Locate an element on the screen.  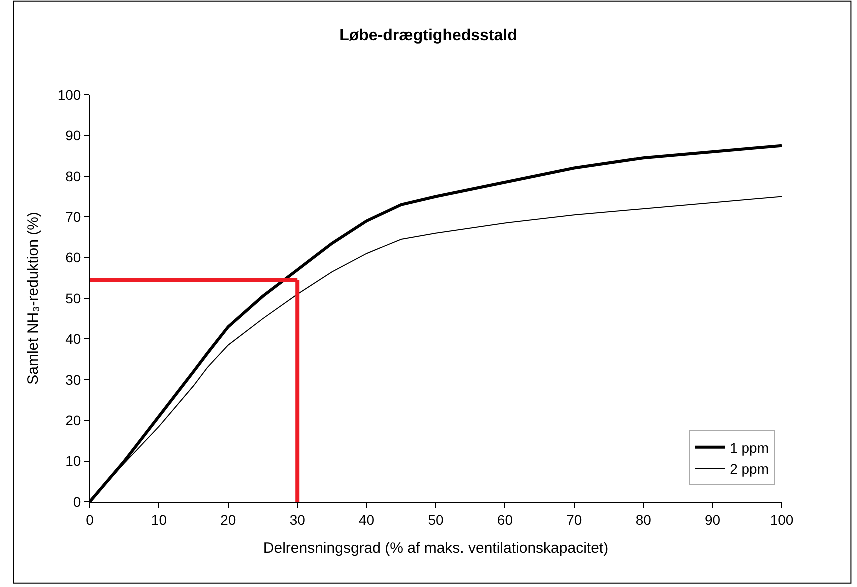
x-tick-label: 90 is located at coordinates (713, 520).